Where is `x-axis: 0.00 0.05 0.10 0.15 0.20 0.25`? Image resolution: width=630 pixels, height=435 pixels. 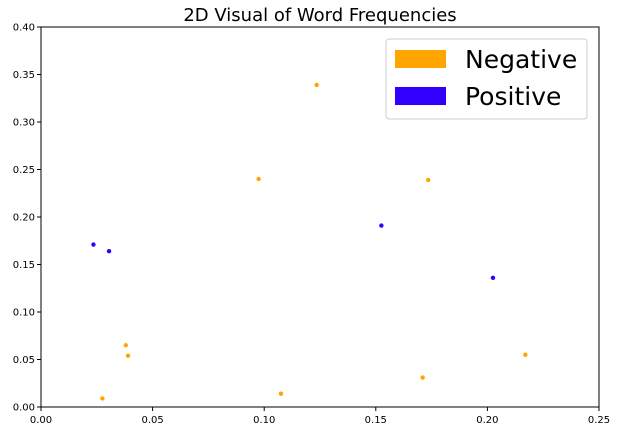
x-axis: 0.00 0.05 0.10 0.15 0.20 0.25 is located at coordinates (320, 416).